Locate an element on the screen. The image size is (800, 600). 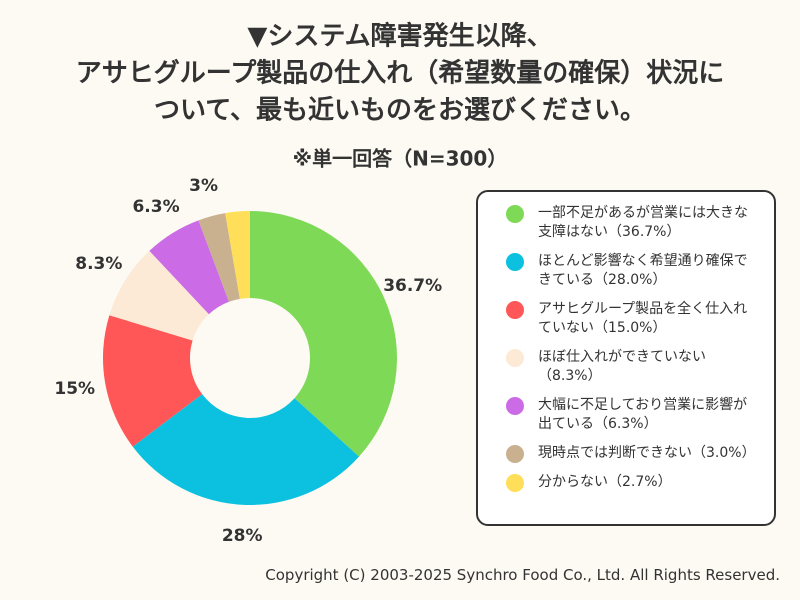
value-label: 28% is located at coordinates (242, 536).